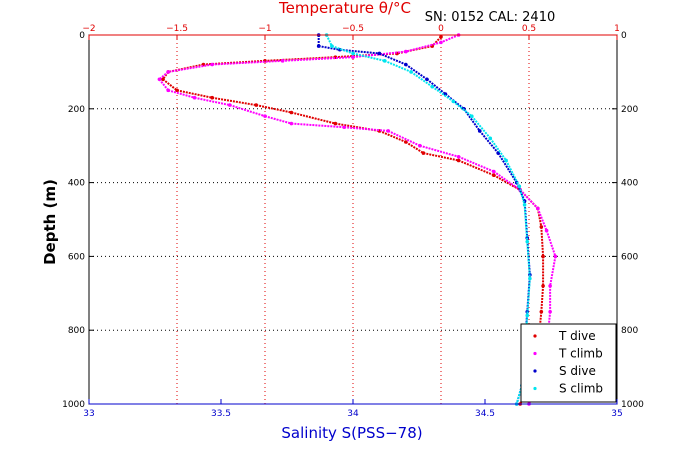  I want to click on top-axis-label: Temperature θ/°C, so click(344, 8).